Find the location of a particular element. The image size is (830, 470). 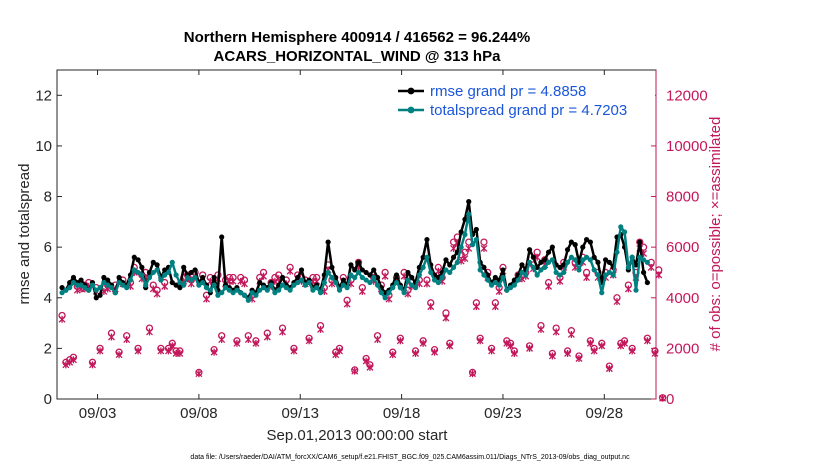

legend-marker-spread is located at coordinates (411, 110).